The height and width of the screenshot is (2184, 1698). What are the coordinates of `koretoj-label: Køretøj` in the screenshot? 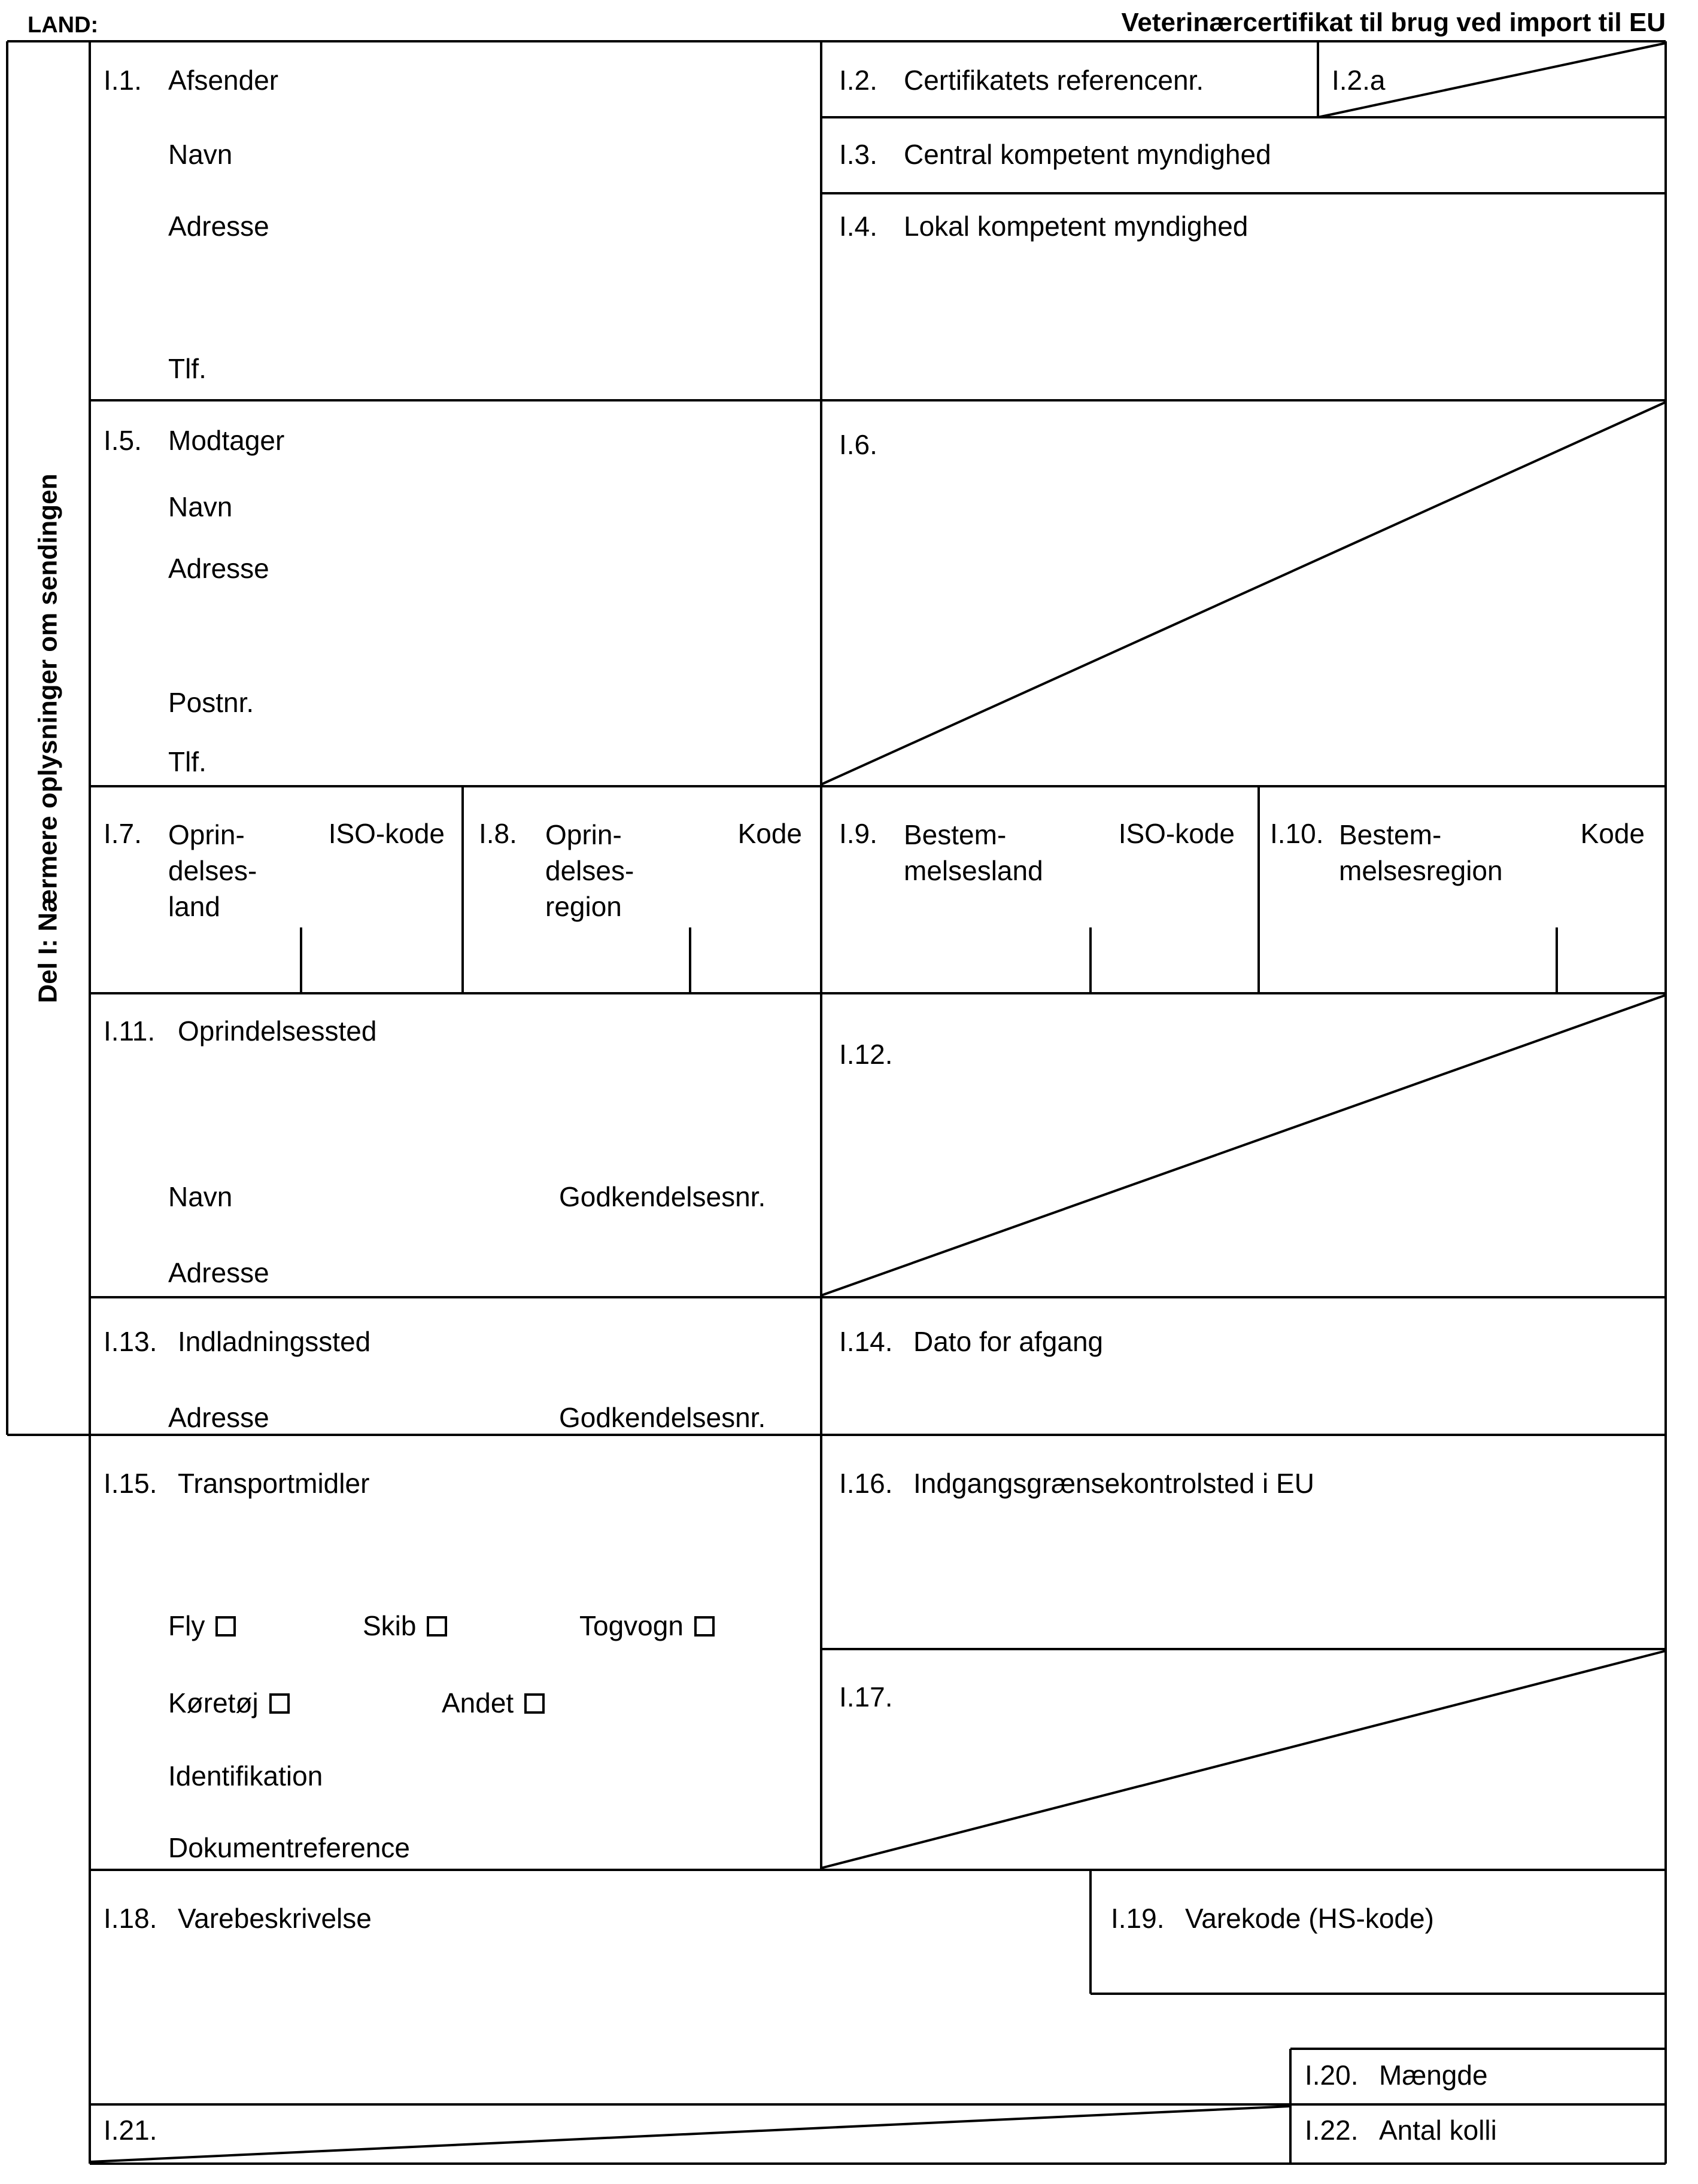 It's located at (214, 1703).